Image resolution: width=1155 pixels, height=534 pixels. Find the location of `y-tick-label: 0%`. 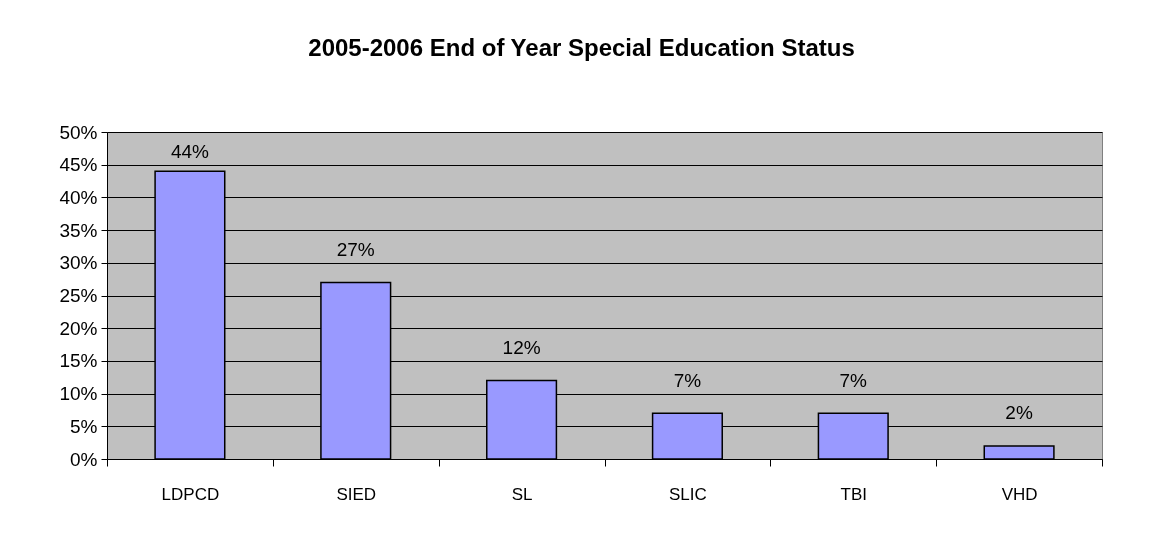

y-tick-label: 0% is located at coordinates (84, 459).